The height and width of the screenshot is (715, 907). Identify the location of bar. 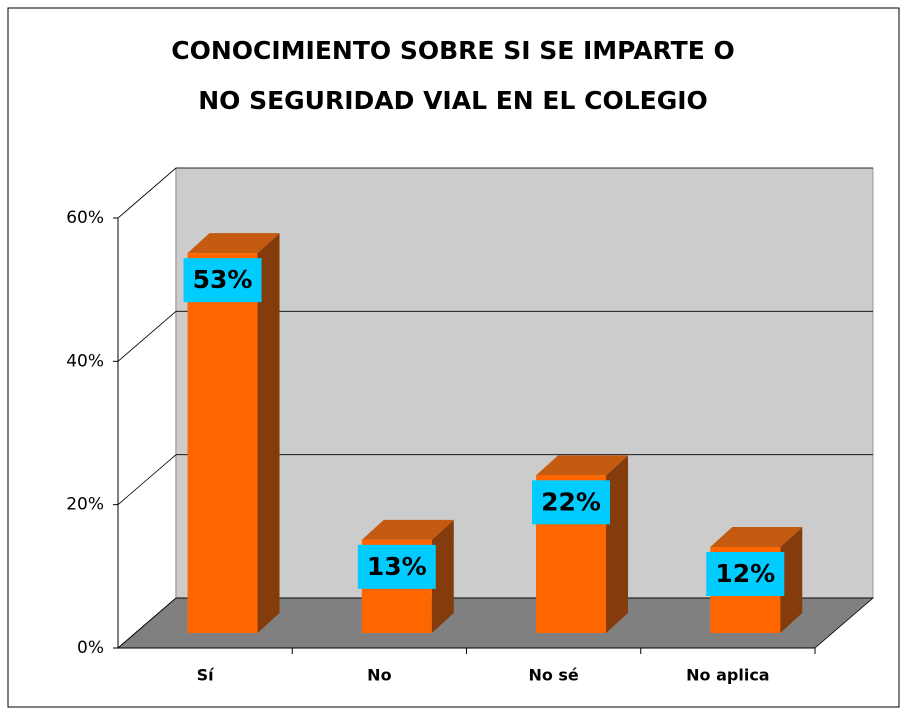
(222, 443).